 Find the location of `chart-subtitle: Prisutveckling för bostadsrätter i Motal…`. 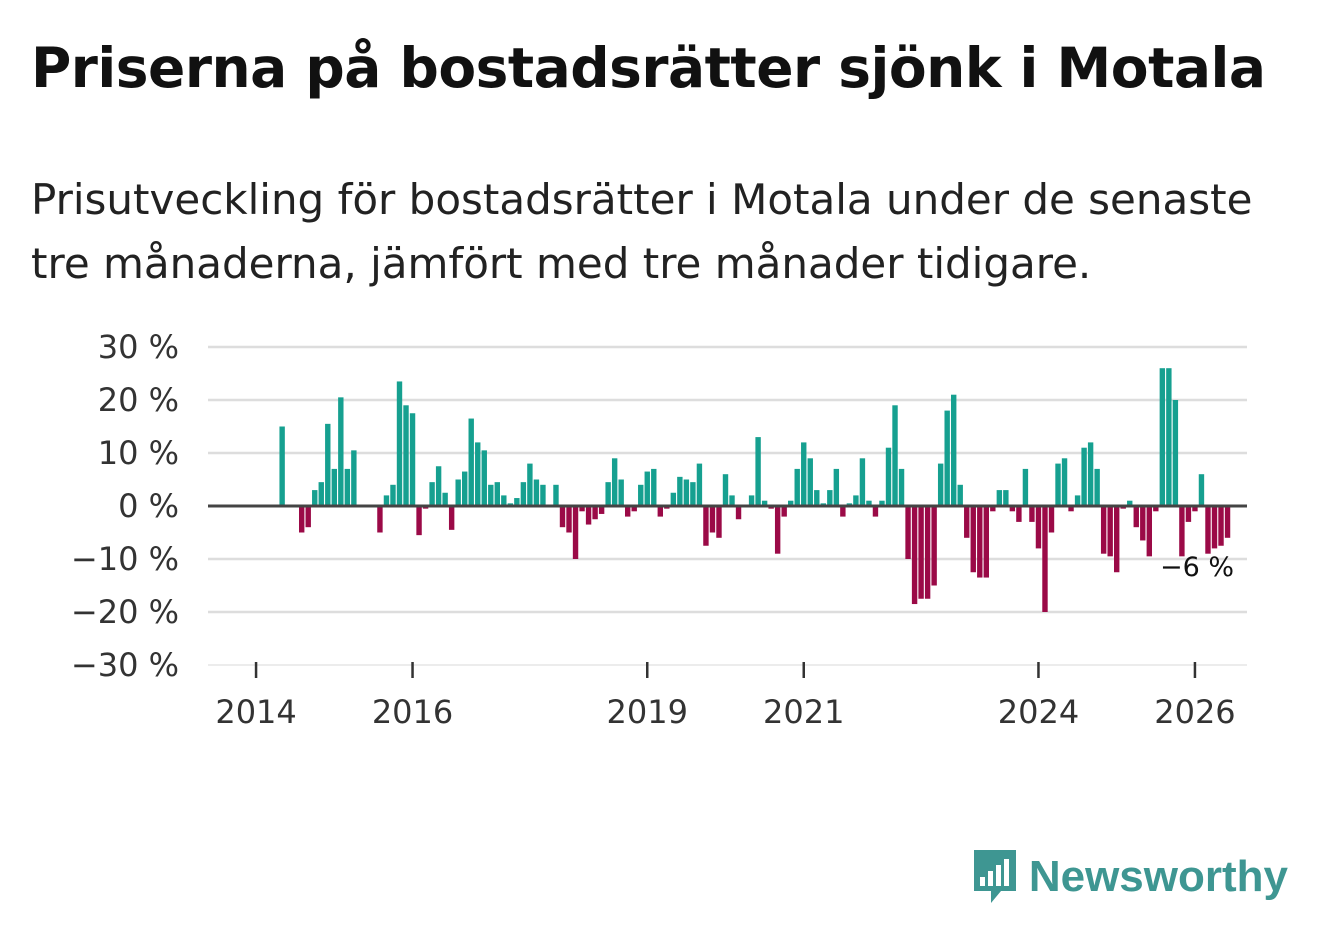

chart-subtitle: Prisutveckling för bostadsrätter i Motal… is located at coordinates (642, 231).